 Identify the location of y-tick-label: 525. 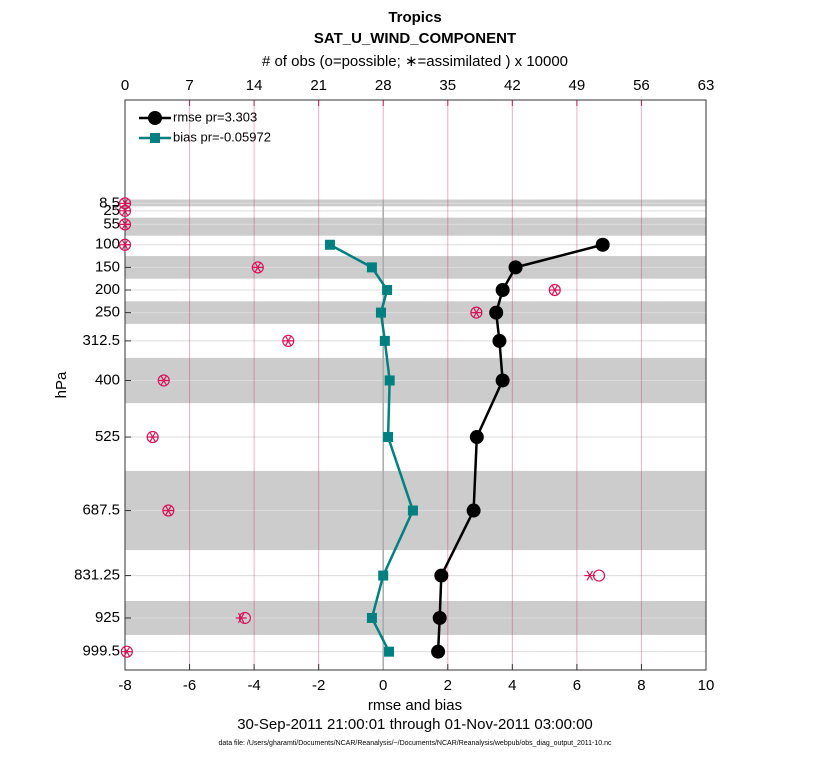
(107, 436).